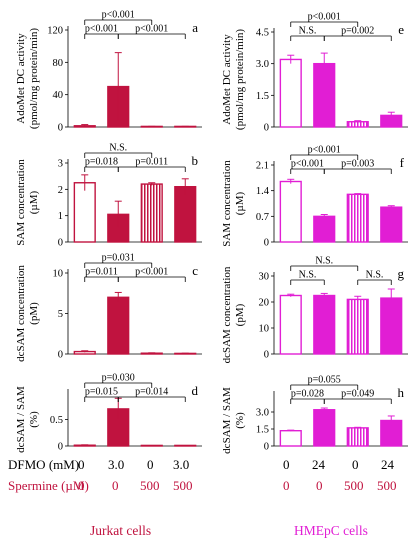 The width and height of the screenshot is (416, 550). I want to click on significance-label: p=0.030, so click(118, 378).